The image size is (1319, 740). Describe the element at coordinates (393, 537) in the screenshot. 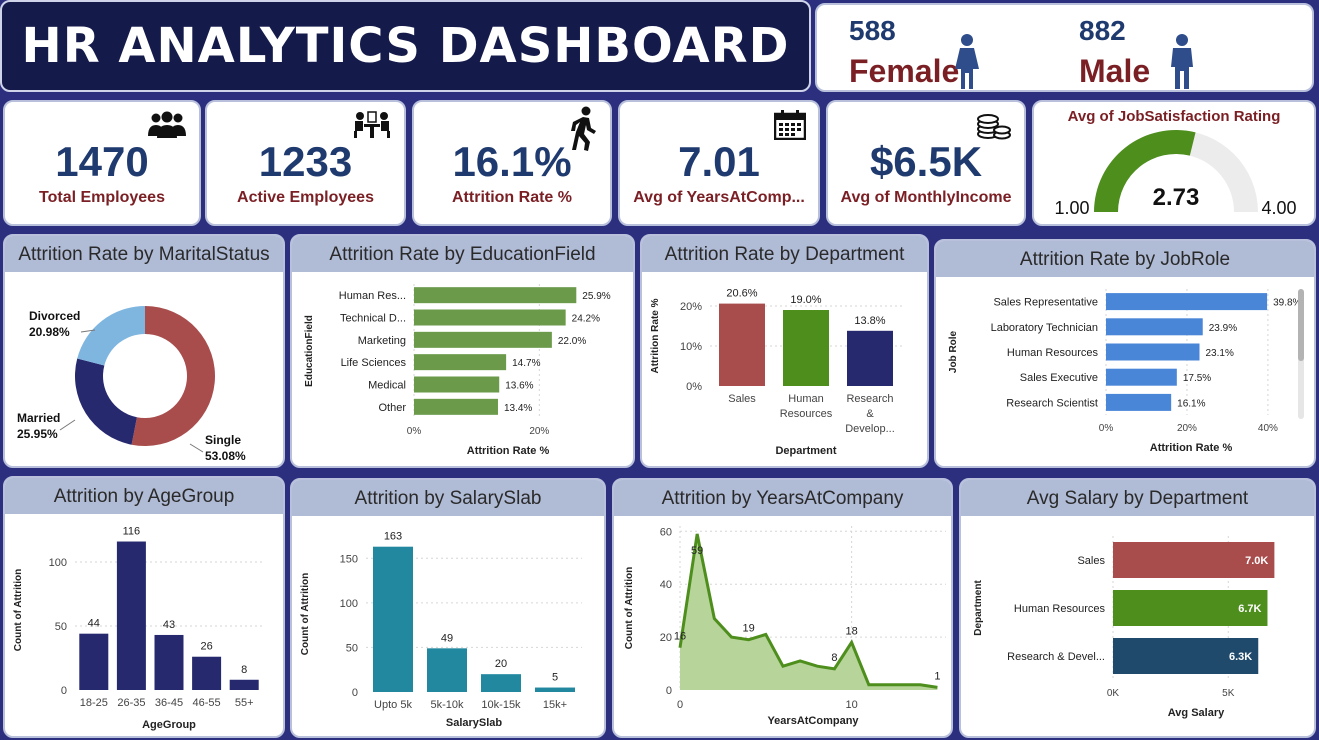

I see `data-label: 163` at that location.